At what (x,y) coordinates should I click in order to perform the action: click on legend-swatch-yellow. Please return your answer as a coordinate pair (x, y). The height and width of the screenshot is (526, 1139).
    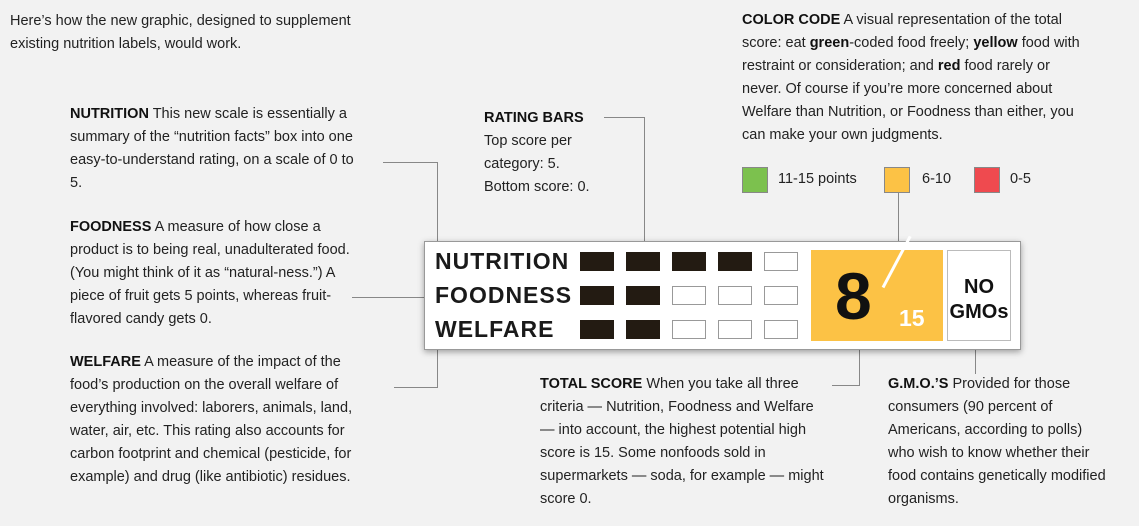
    Looking at the image, I should click on (897, 180).